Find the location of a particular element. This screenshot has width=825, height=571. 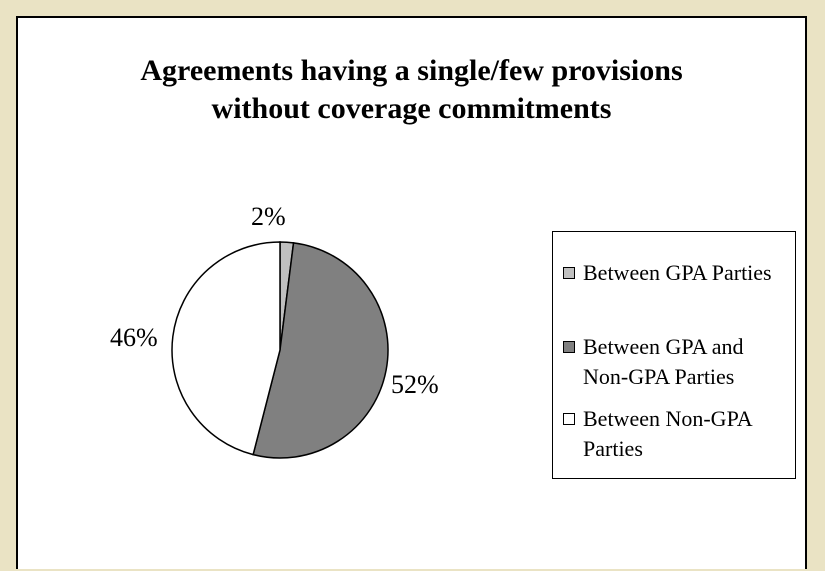

legend-swatch-non-gpa-parties is located at coordinates (569, 419).